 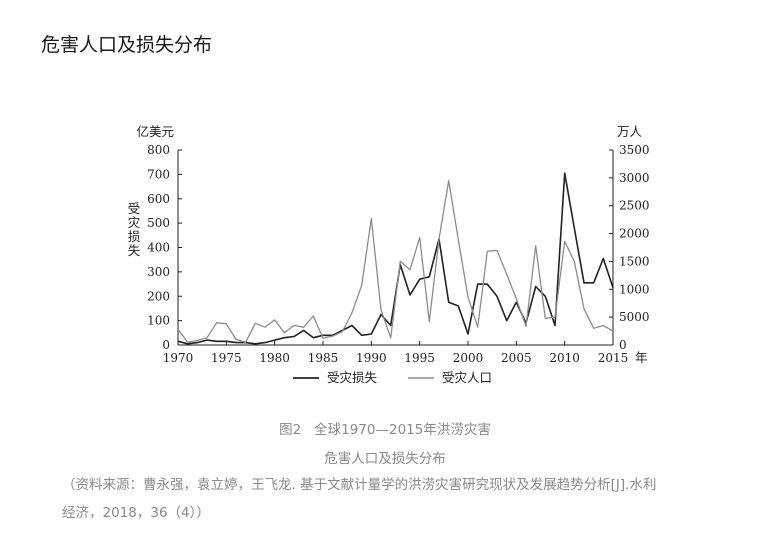 I want to click on y-left-tick-label: 400, so click(x=158, y=248).